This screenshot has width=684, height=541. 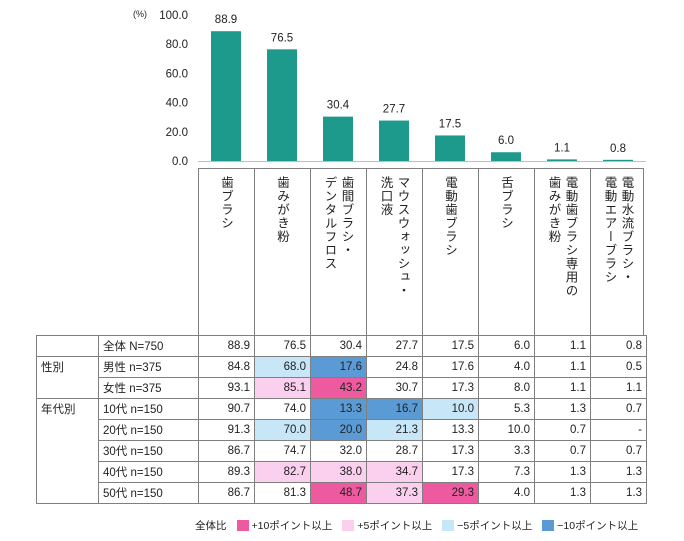 What do you see at coordinates (562, 237) in the screenshot?
I see `category-header-cell: 電動歯ブラシ専用の 歯みがき粉` at bounding box center [562, 237].